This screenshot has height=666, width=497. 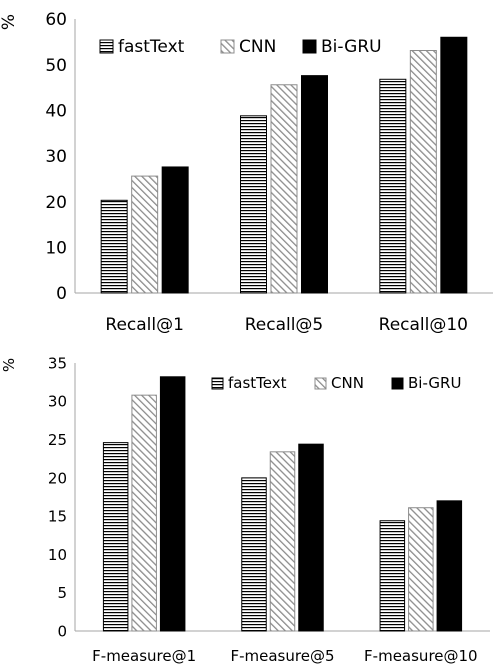 I want to click on y-tick-label: 25, so click(x=57, y=440).